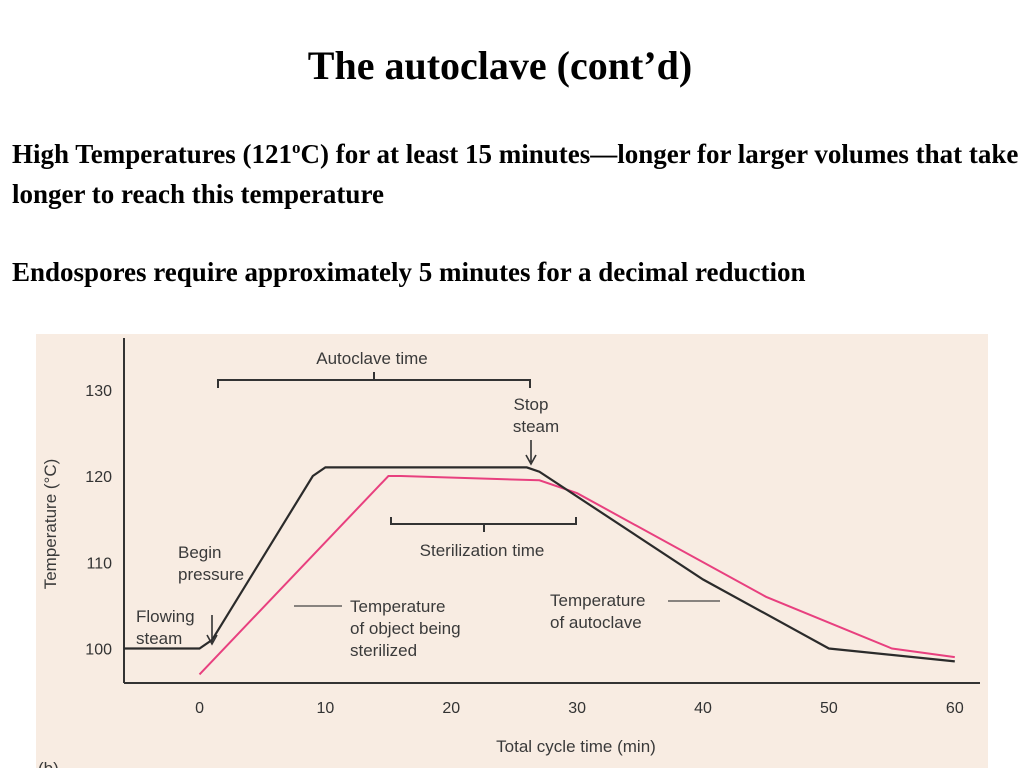  What do you see at coordinates (536, 426) in the screenshot?
I see `stop-steam-label-line2: steam` at bounding box center [536, 426].